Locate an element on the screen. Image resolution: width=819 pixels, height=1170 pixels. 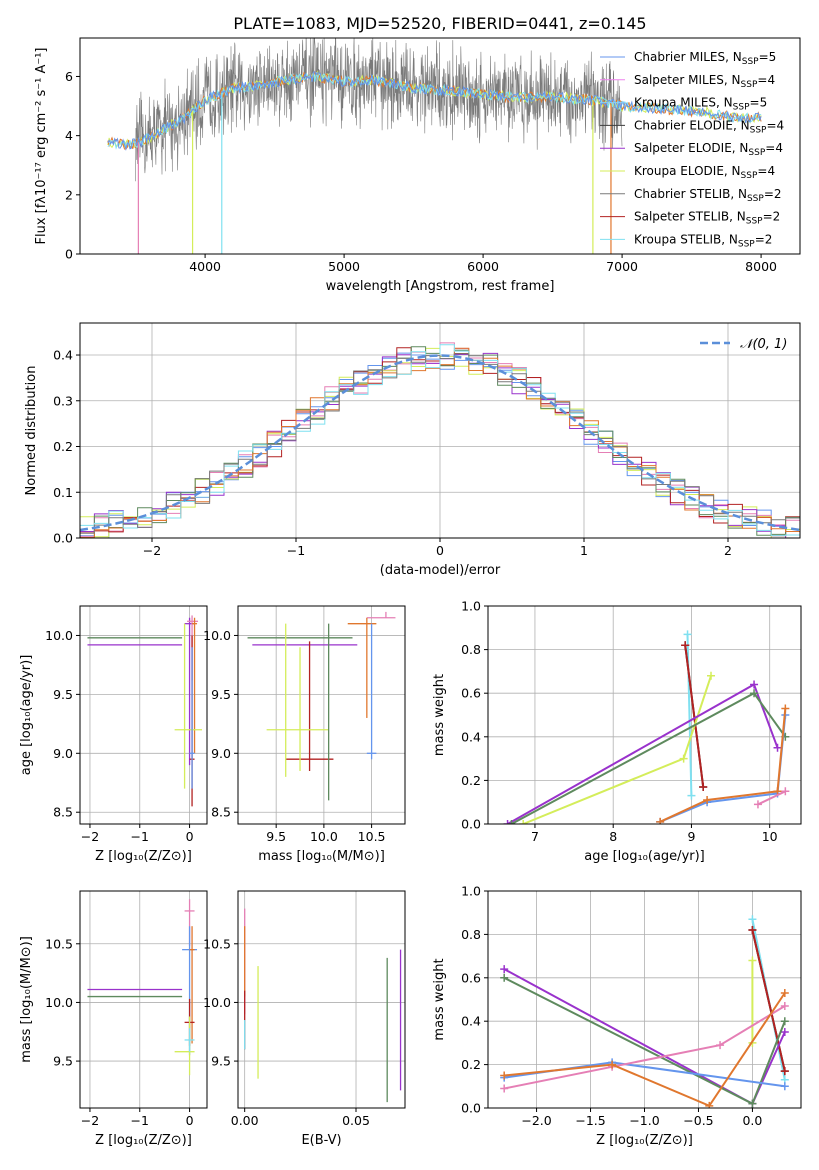
residuals-marks is located at coordinates (440, 440).